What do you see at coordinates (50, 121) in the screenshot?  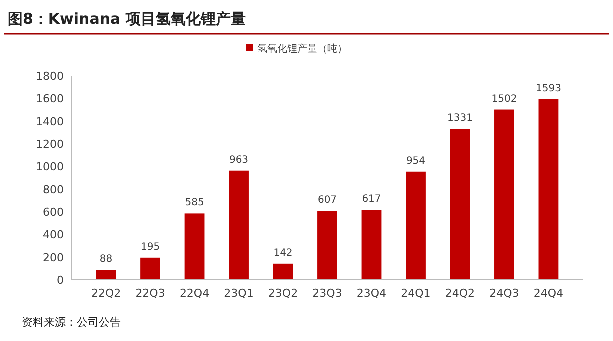 I see `y-tick-label: 1400` at bounding box center [50, 121].